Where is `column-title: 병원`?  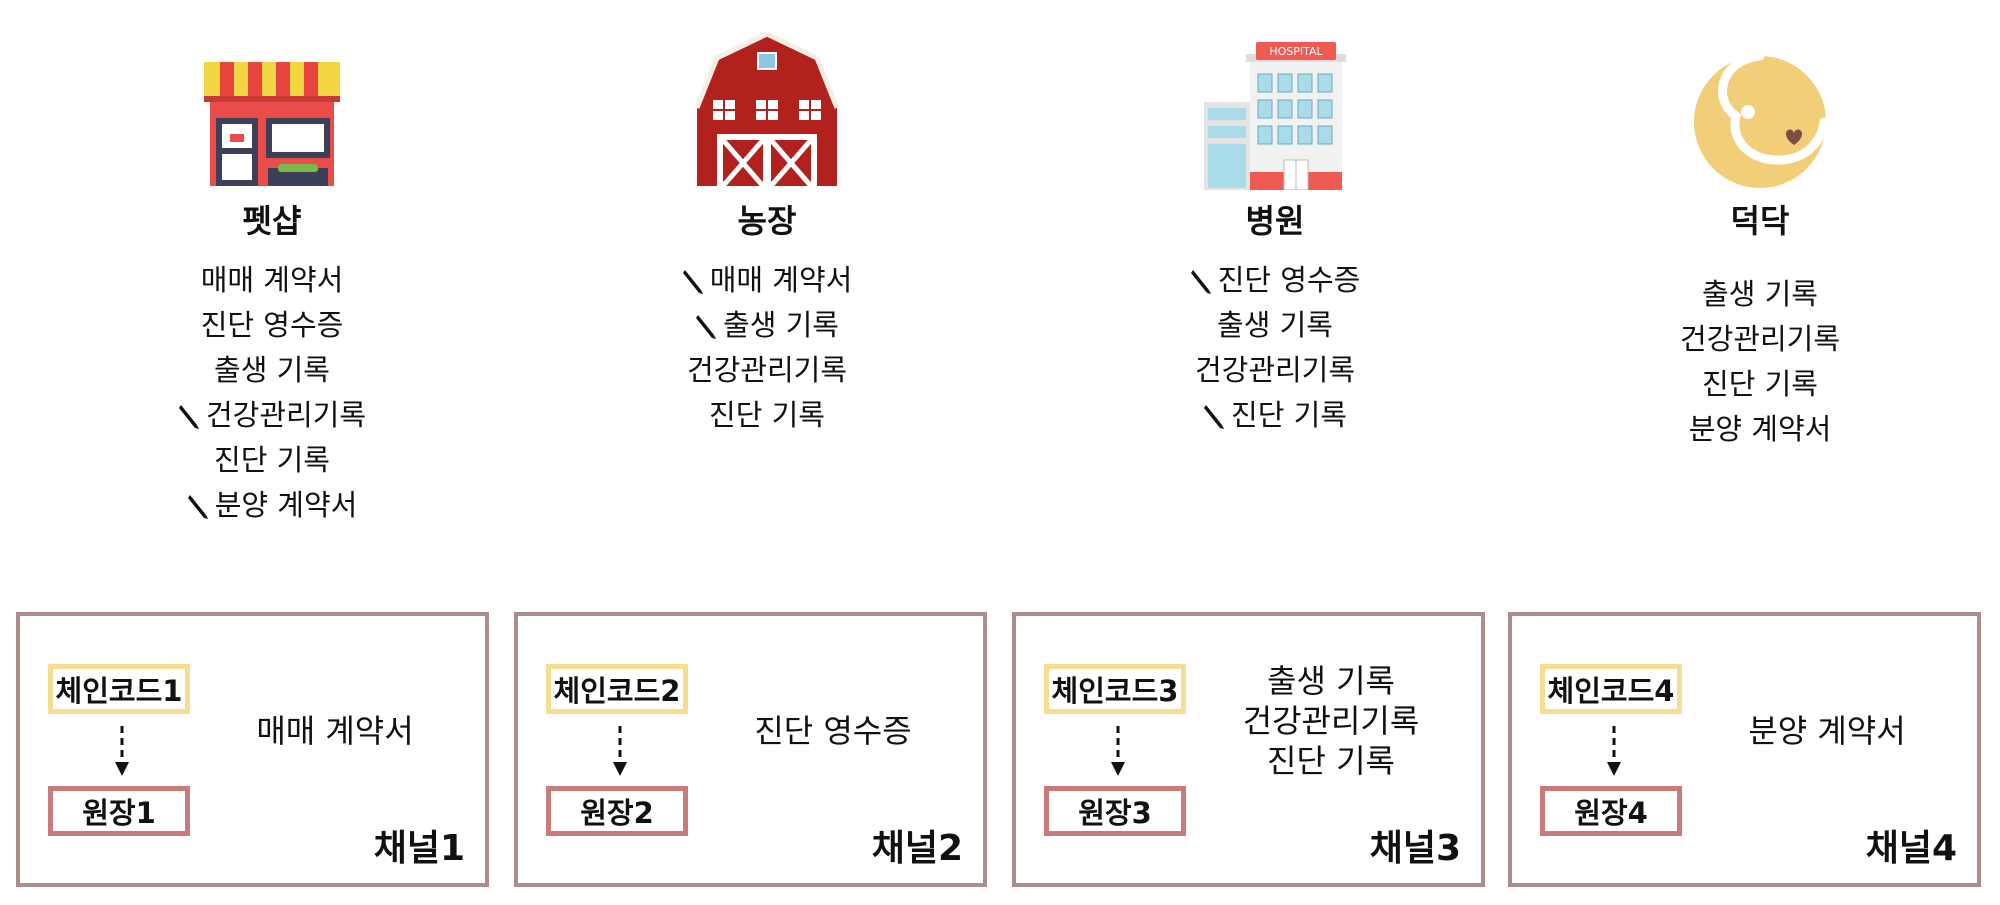 column-title: 병원 is located at coordinates (1275, 221).